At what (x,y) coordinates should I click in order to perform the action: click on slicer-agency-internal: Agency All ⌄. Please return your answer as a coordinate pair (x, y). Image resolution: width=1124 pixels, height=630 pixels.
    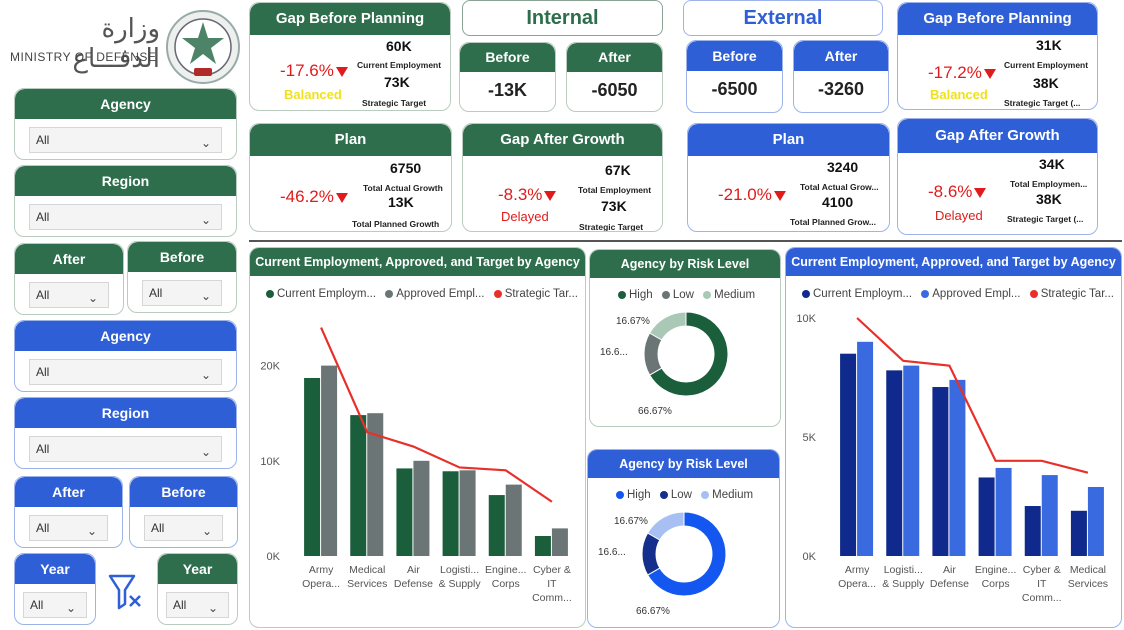
    Looking at the image, I should click on (125, 124).